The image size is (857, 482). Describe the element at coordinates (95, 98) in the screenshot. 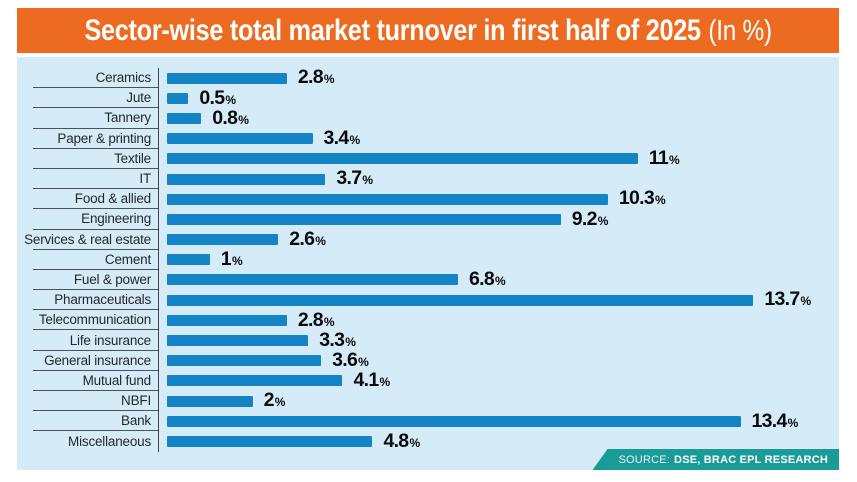

I see `category-label: Jute` at that location.